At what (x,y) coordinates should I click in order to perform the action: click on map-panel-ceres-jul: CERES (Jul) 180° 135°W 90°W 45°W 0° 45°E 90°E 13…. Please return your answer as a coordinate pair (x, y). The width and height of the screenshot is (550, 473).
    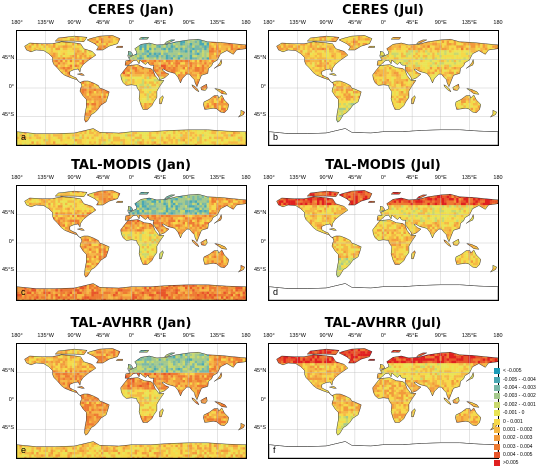
    Looking at the image, I should click on (383, 78).